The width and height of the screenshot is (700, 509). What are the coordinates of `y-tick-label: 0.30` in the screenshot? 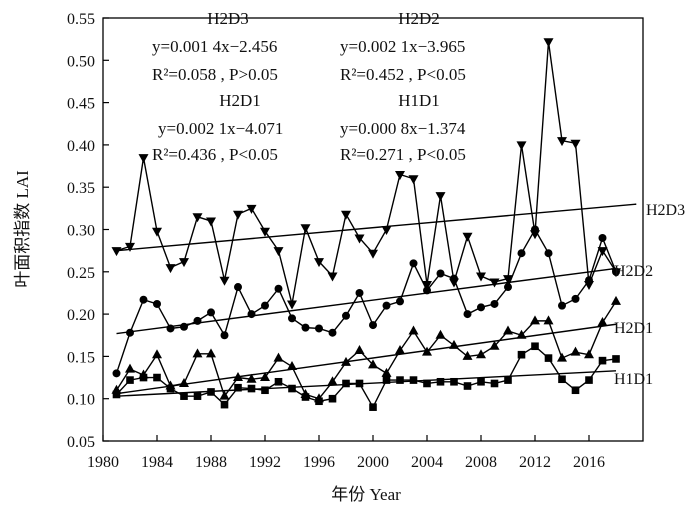 It's located at (81, 231).